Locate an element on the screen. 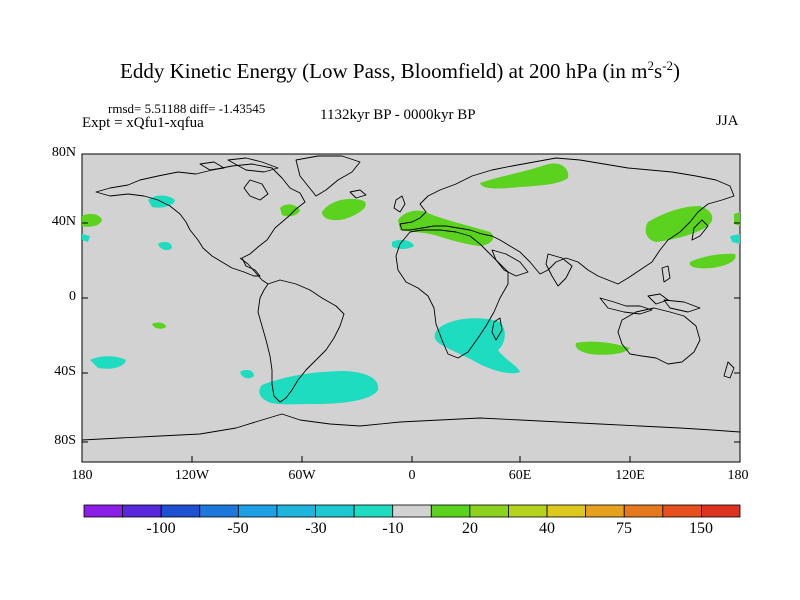  lat-label-0: 0 is located at coordinates (72, 296).